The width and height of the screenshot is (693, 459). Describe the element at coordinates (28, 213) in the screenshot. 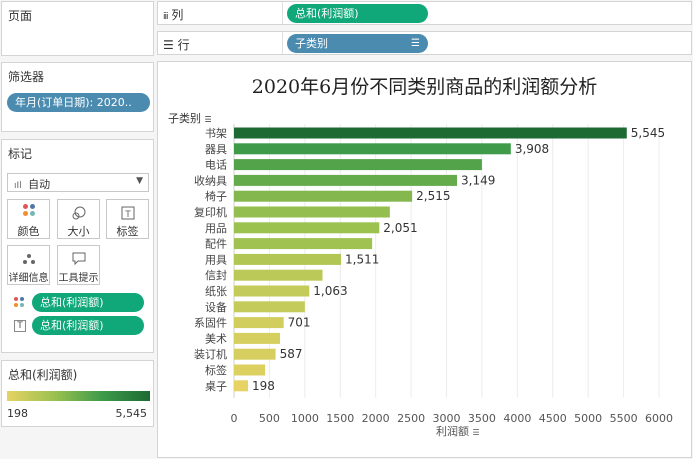

I see `color-dots-icon` at that location.